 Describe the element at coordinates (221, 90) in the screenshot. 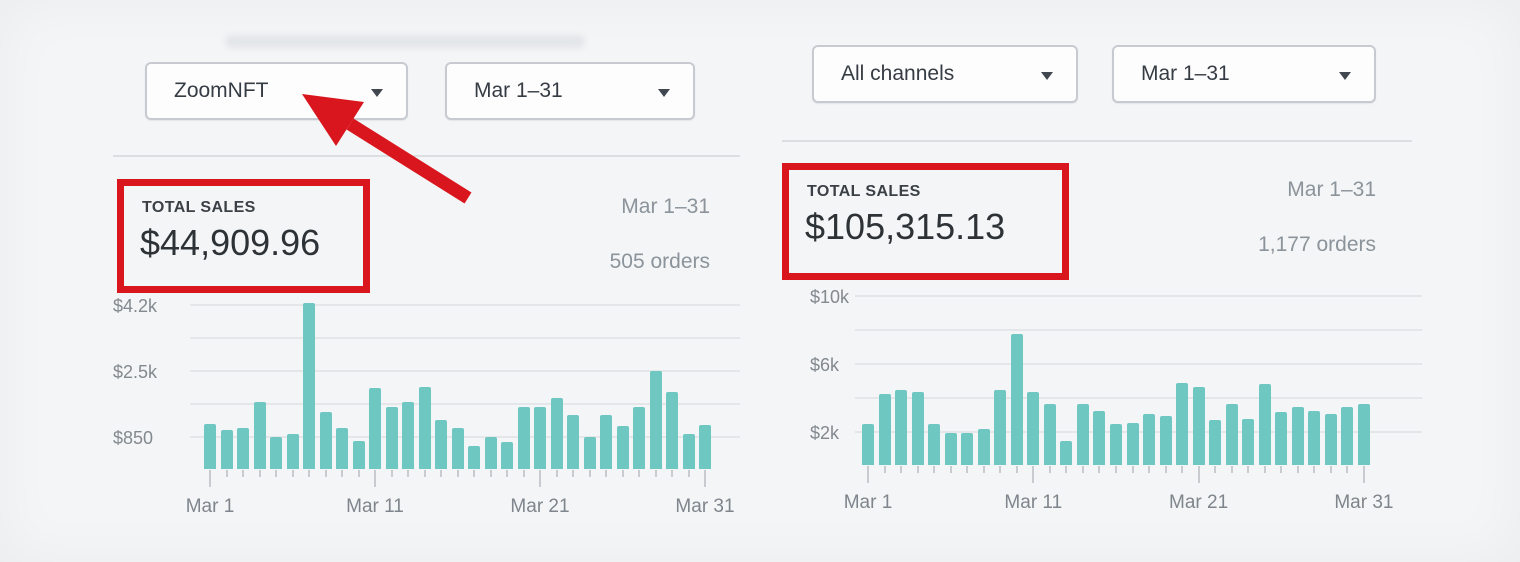

I see `channel-dropdown-value: ZoomNFT` at that location.